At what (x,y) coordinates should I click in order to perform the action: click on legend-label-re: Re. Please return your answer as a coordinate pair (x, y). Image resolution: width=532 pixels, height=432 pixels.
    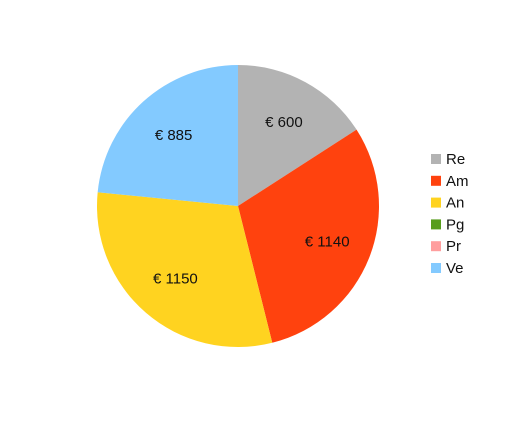
    Looking at the image, I should click on (455, 159).